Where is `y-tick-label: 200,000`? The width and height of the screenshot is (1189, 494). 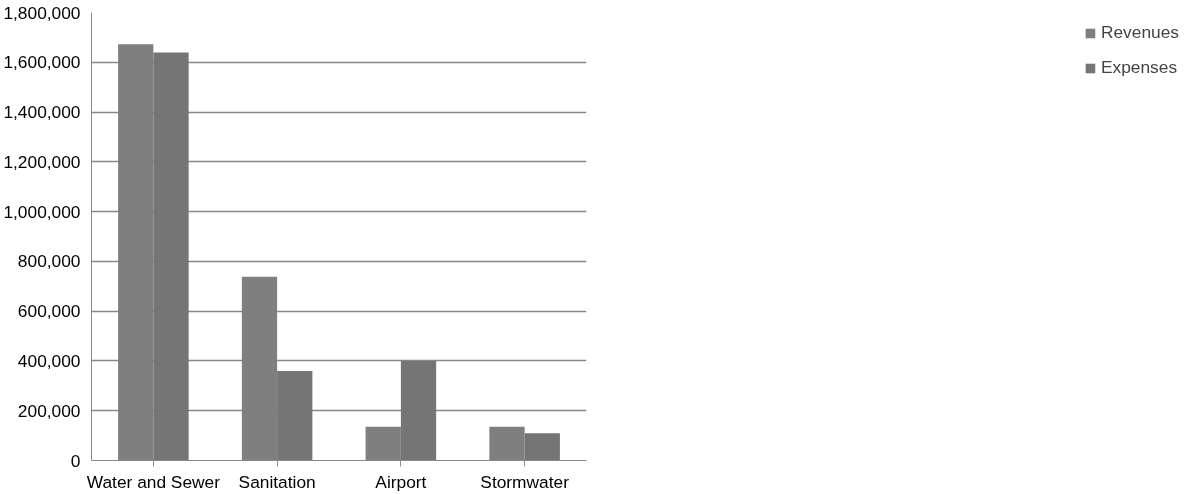
y-tick-label: 200,000 is located at coordinates (49, 410).